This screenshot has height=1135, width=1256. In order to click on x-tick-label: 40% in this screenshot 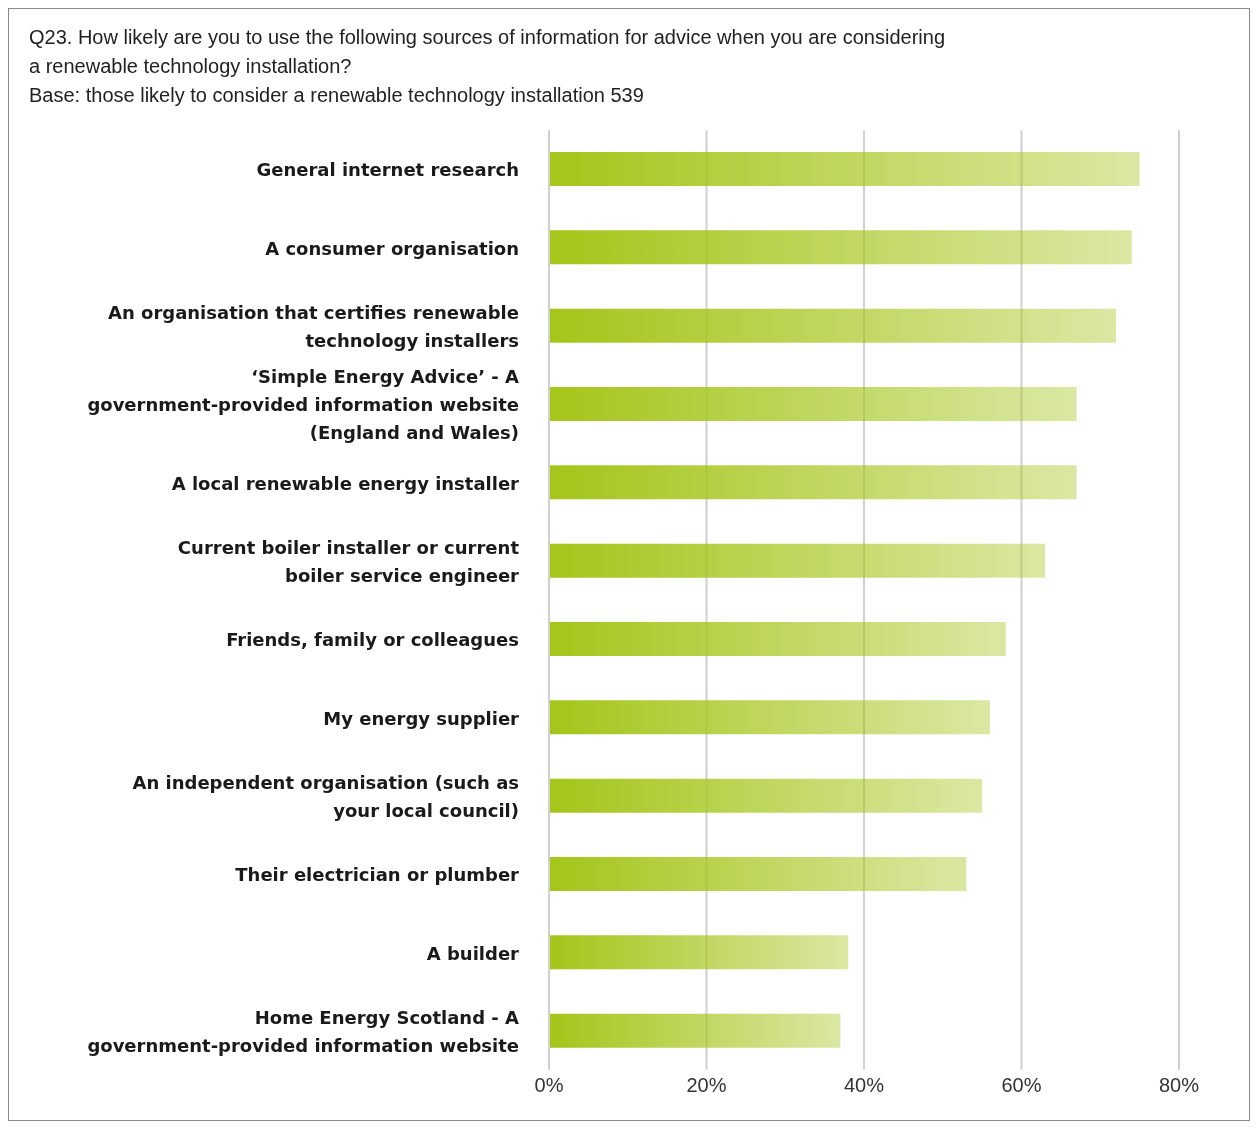, I will do `click(864, 1085)`.